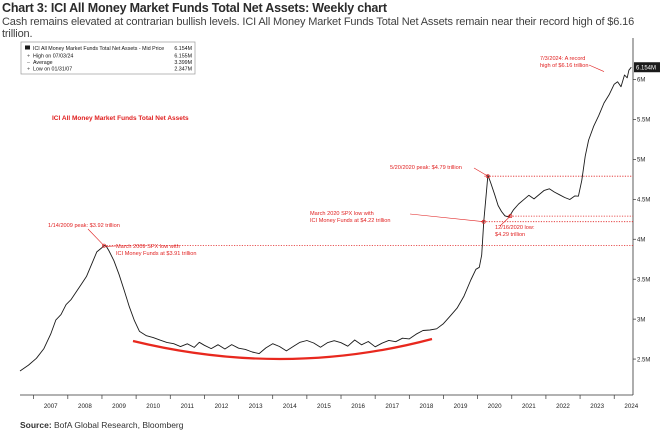 The width and height of the screenshot is (663, 433). What do you see at coordinates (51, 406) in the screenshot?
I see `x-tick-label: 2007` at bounding box center [51, 406].